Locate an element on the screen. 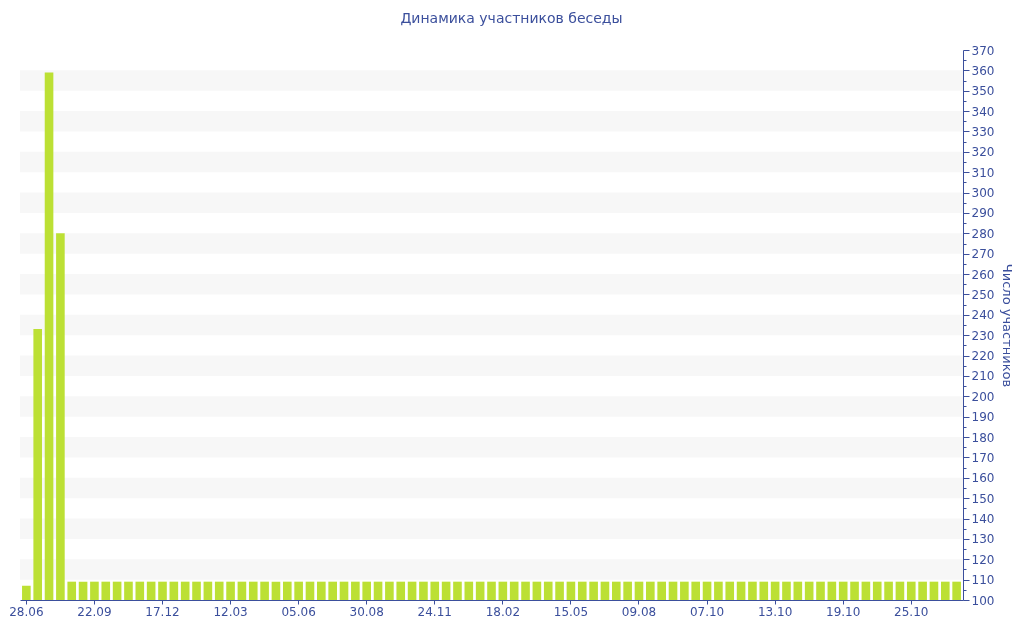 Image resolution: width=1024 pixels, height=640 pixels. x-tick-label: 28.06 is located at coordinates (26, 611).